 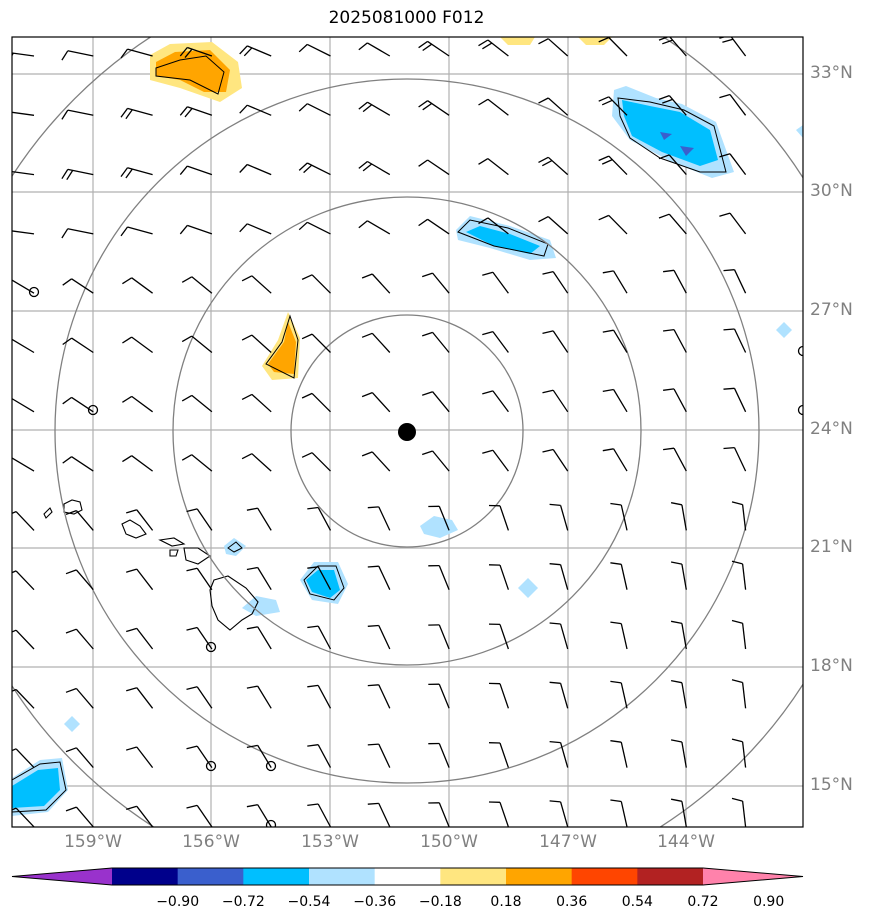 What do you see at coordinates (703, 902) in the screenshot?
I see `colorbar-tick-label: 0.72` at bounding box center [703, 902].